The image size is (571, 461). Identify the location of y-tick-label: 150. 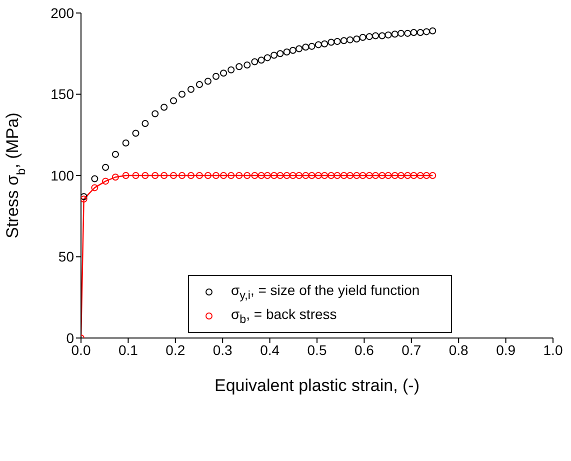
(62, 94).